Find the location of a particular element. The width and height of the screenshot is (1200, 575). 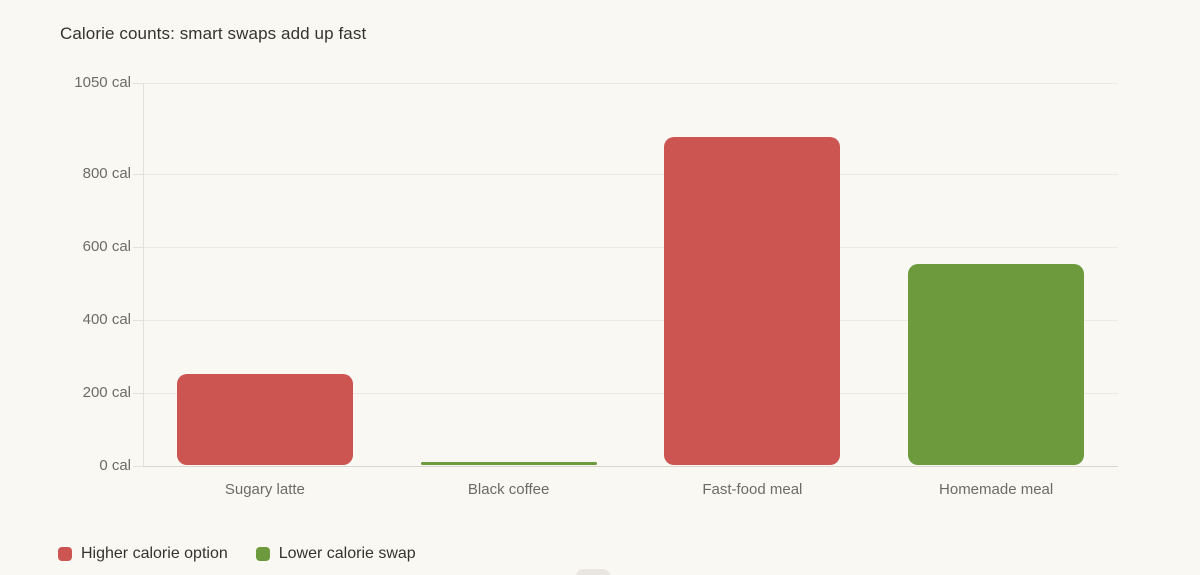

legend-item-higher-calorie-option: Higher calorie option is located at coordinates (143, 554).